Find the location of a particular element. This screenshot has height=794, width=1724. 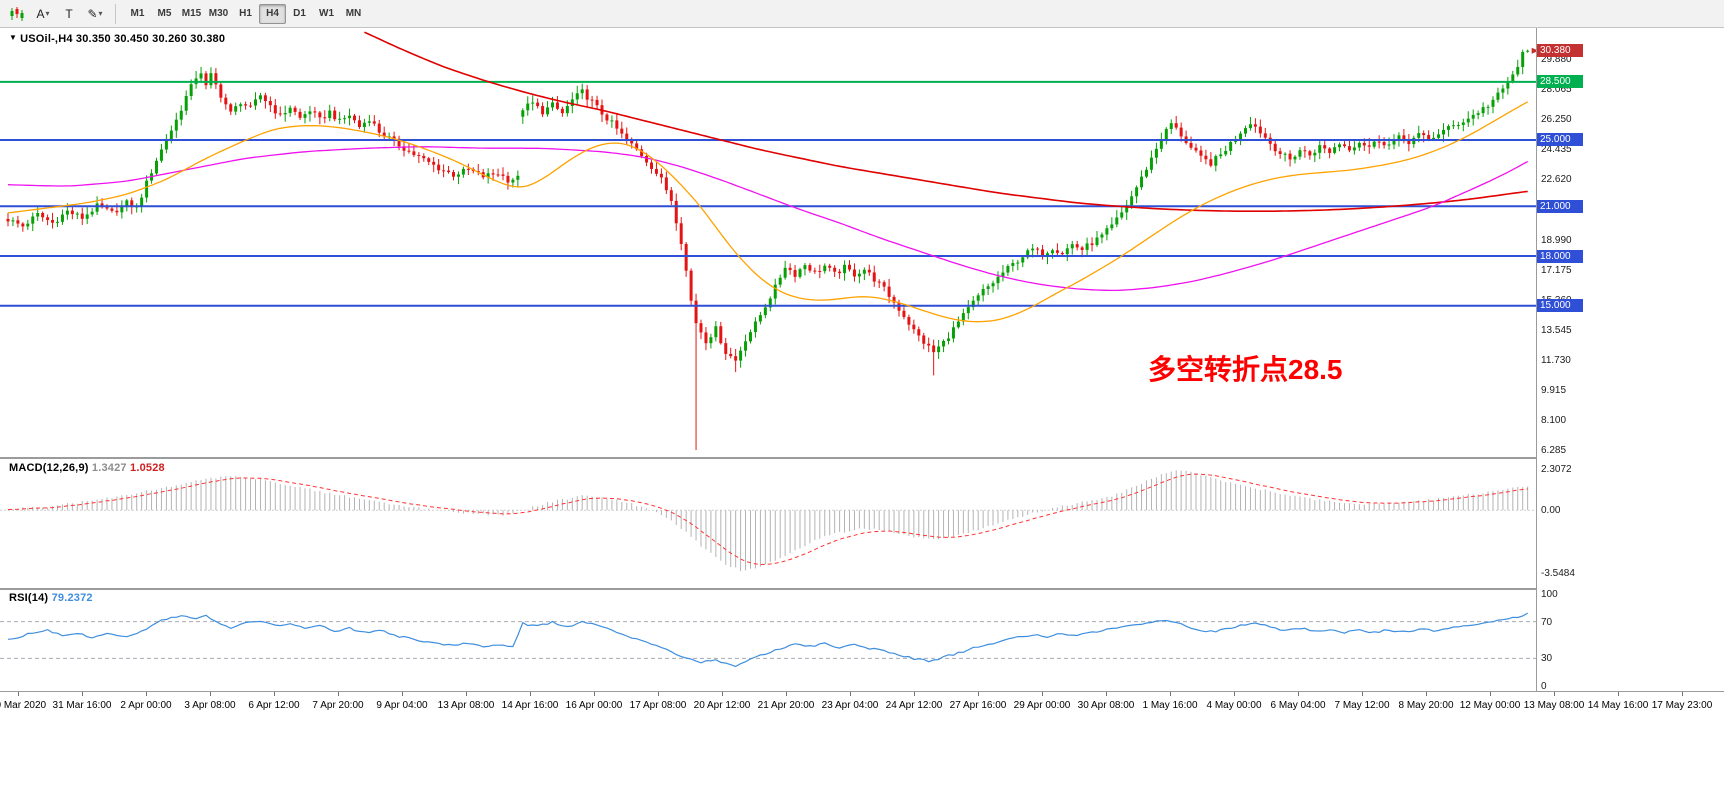

timeframe-W1: W1 is located at coordinates (326, 13).